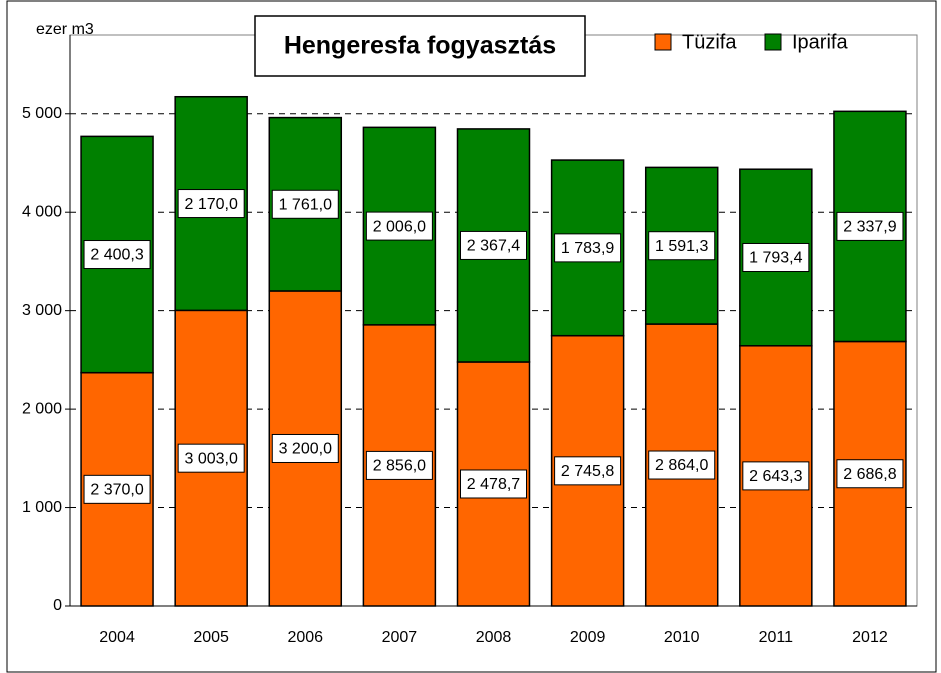 This screenshot has height=673, width=941. I want to click on y-tick-label: 1 000, so click(42, 507).